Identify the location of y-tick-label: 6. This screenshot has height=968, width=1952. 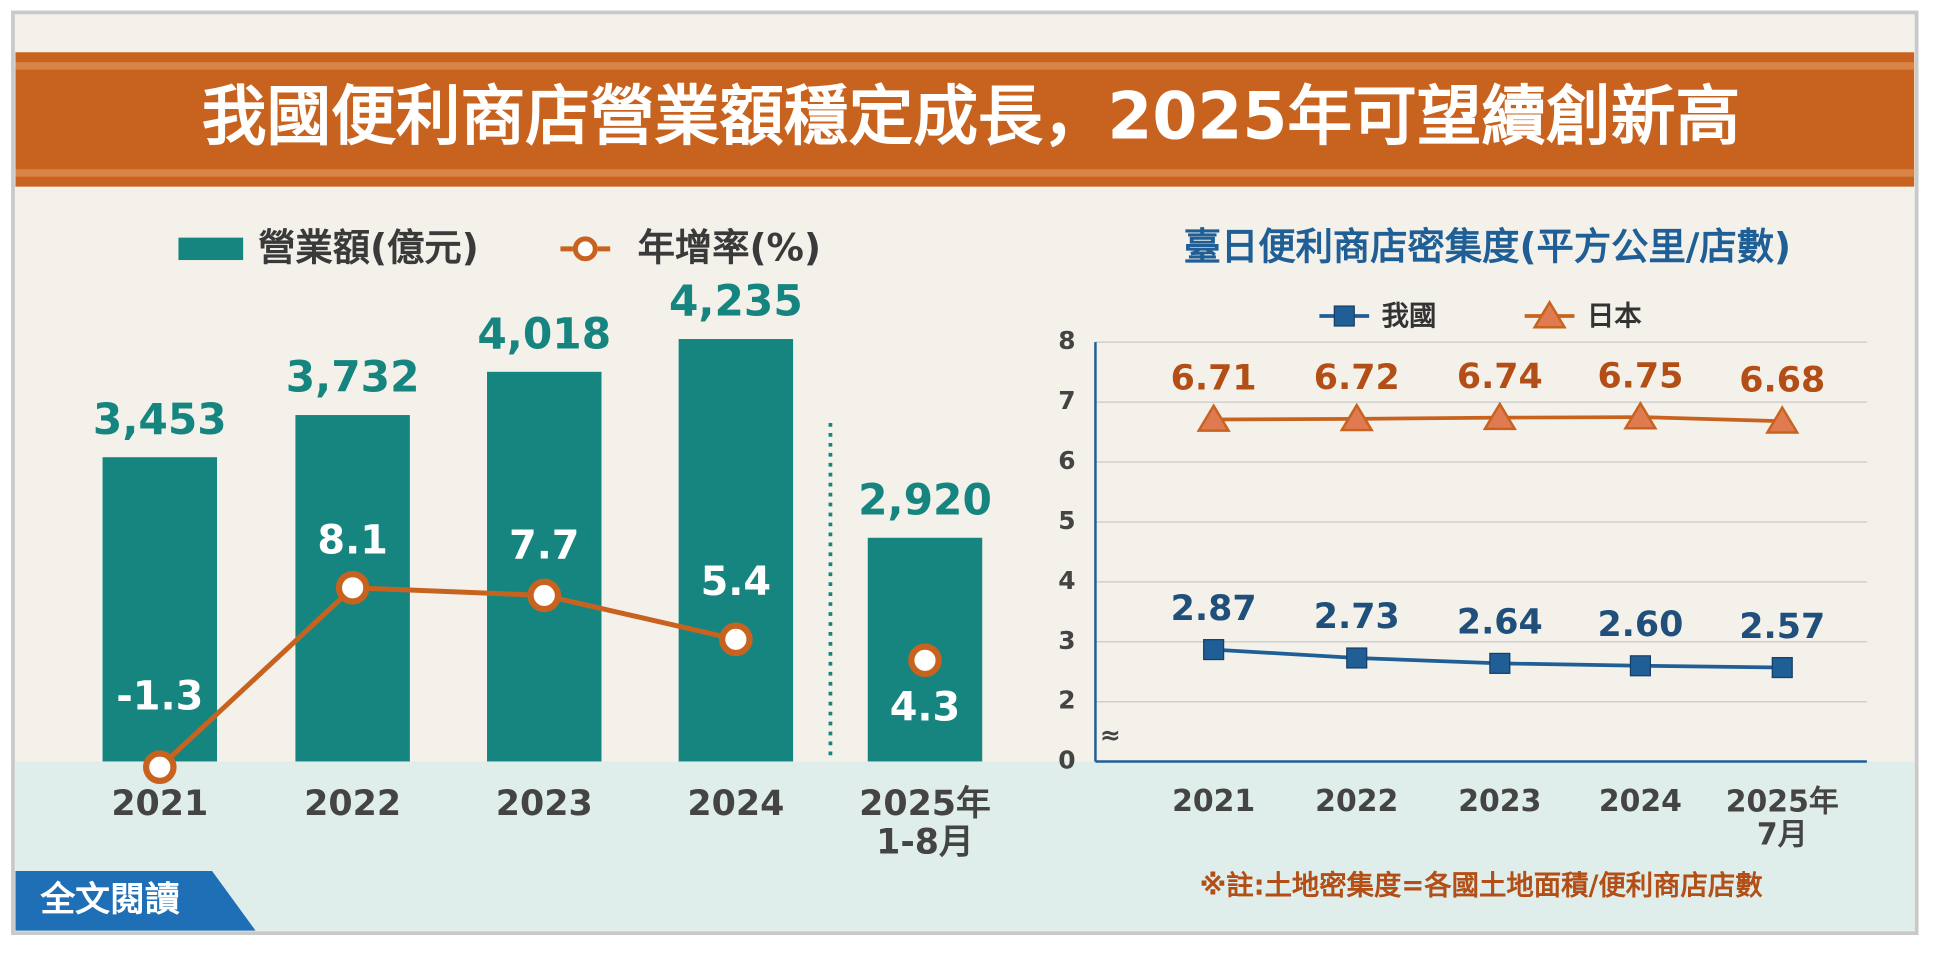
(1066, 460).